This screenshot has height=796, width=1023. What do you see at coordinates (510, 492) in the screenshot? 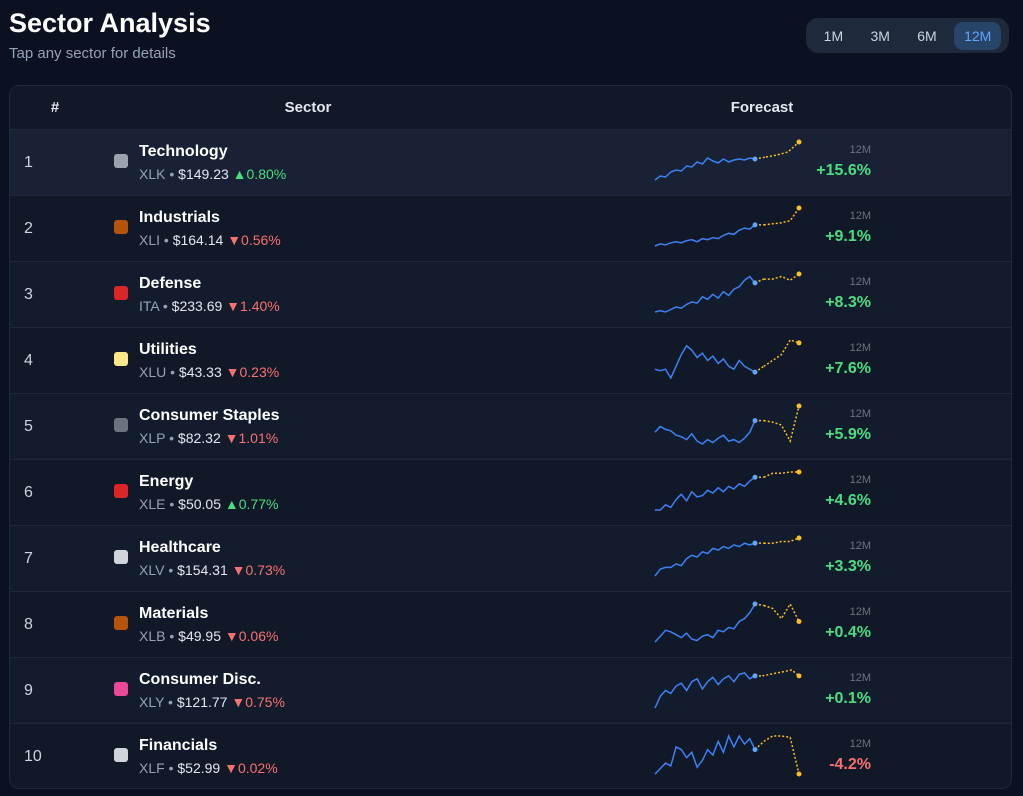
I see `sector-row: 6 Energy XLE • $50.05 ▲0.77% 12M +4.6%` at bounding box center [510, 492].